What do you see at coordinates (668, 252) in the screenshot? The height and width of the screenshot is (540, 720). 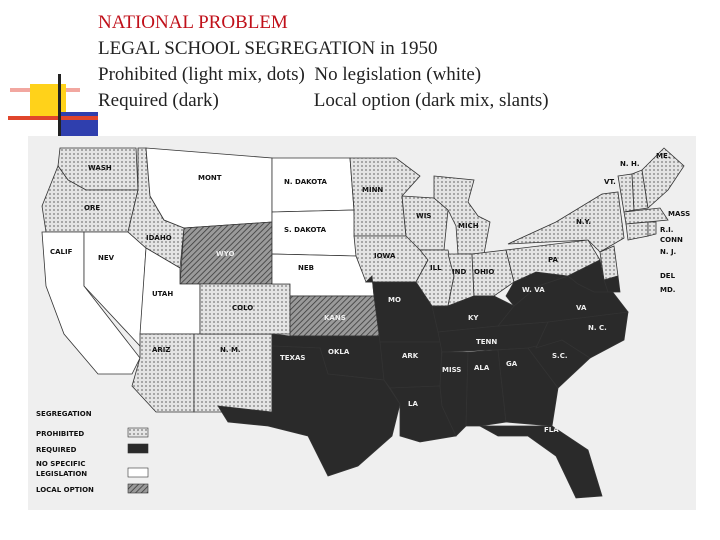 I see `label-nj: N. J.` at bounding box center [668, 252].